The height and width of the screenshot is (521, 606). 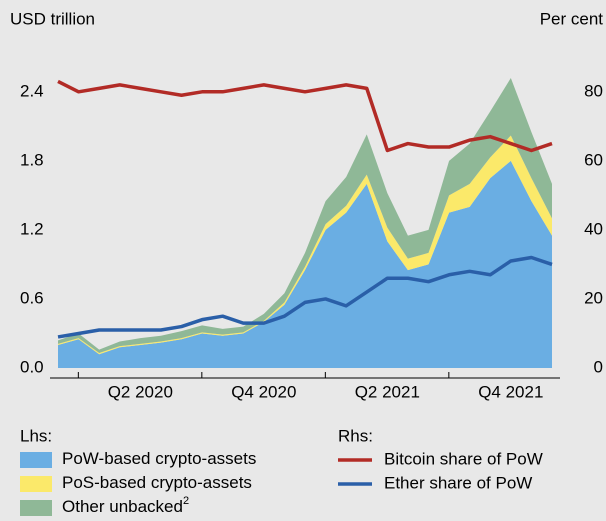 I want to click on legend-label: PoS-based crypto-assets, so click(x=157, y=482).